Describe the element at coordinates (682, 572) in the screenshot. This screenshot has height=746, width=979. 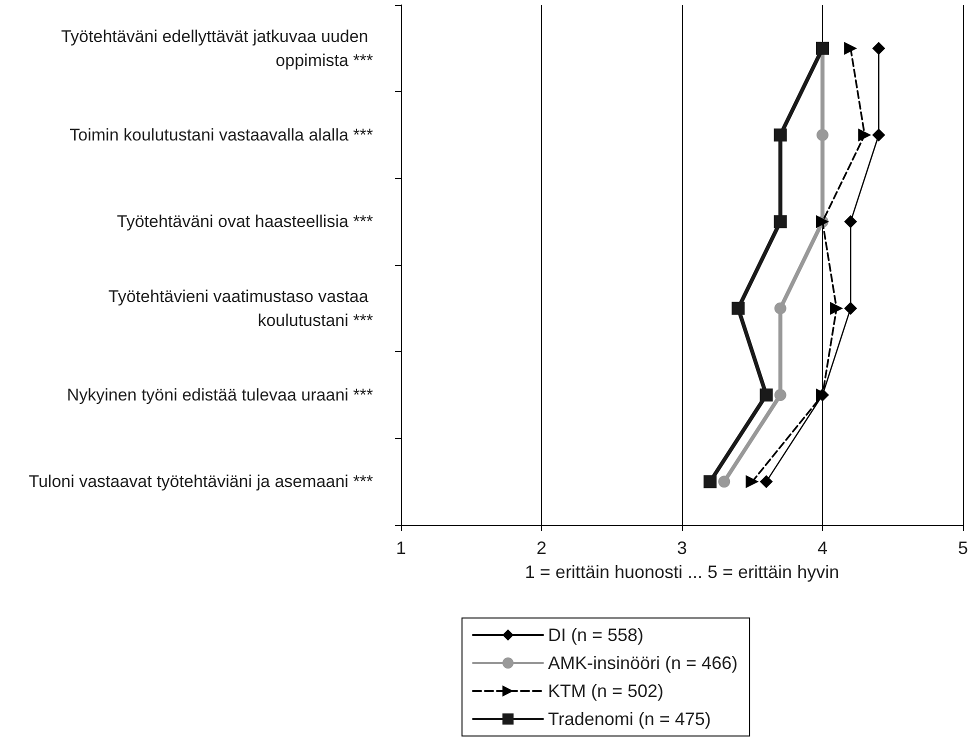
I see `x-axis-title: 1 = erittäin huonosti ... 5 = erittäin hyvin` at that location.